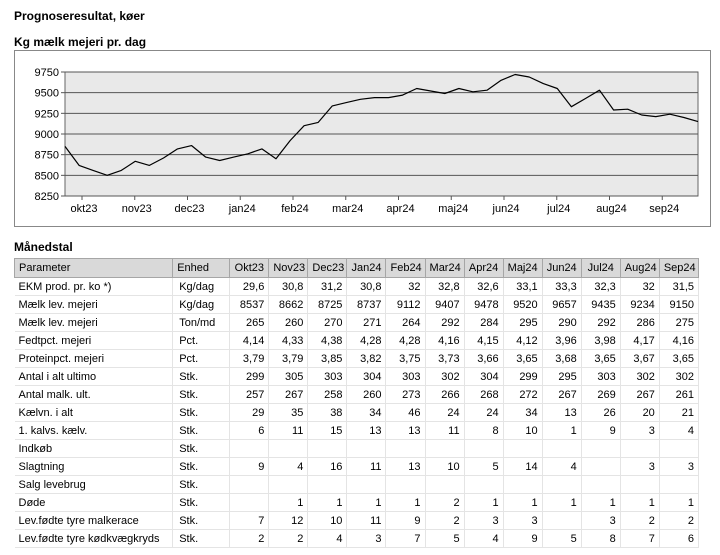  I want to click on column-header: Nov23, so click(288, 268).